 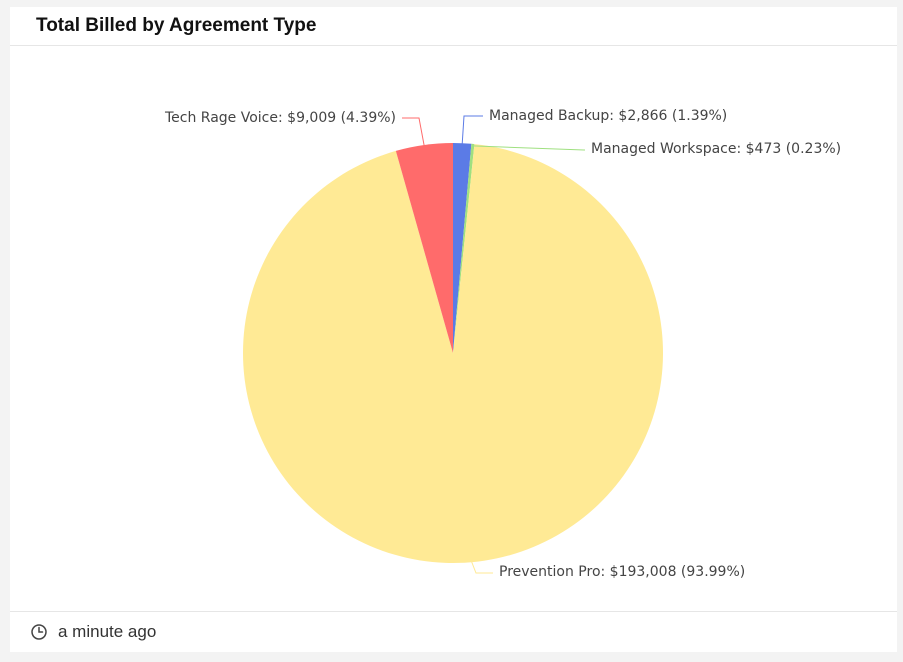 I want to click on card-title: Total Billed by Agreement Type, so click(x=176, y=25).